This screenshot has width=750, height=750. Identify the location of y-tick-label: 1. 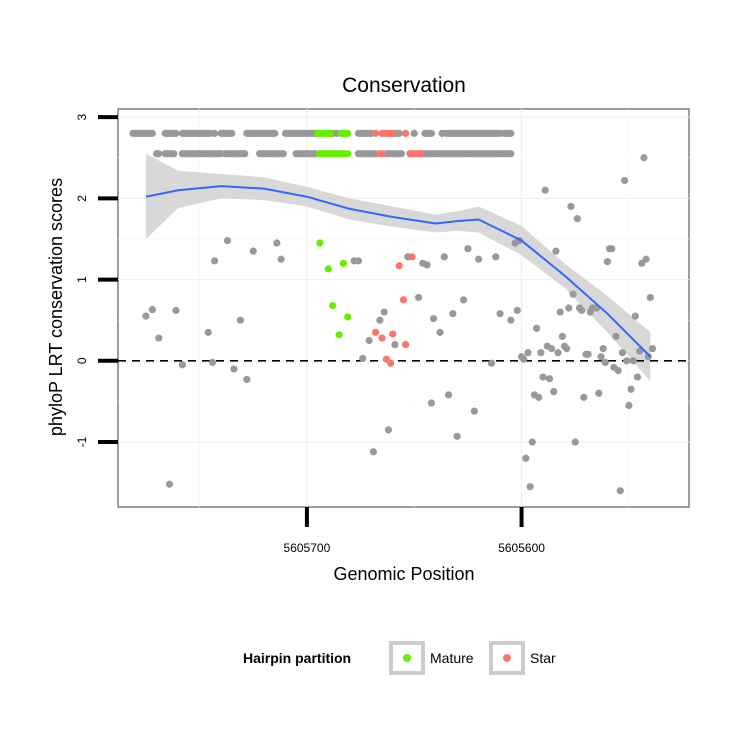
(82, 279).